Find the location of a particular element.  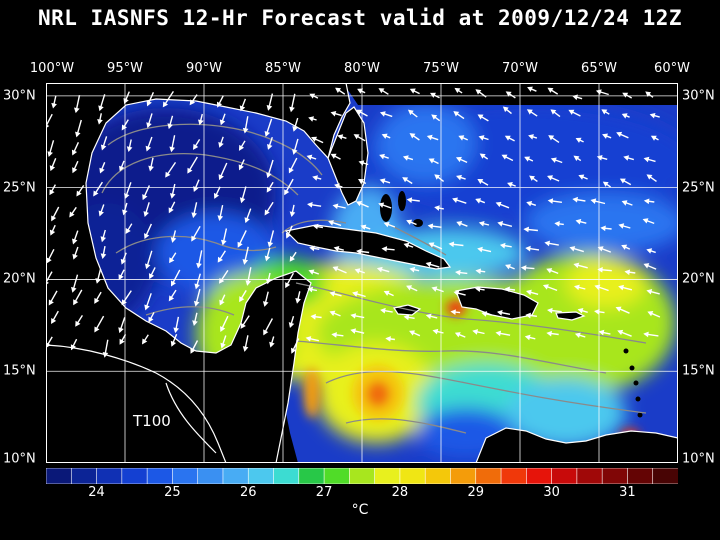

wind-vector is located at coordinates (49, 277).